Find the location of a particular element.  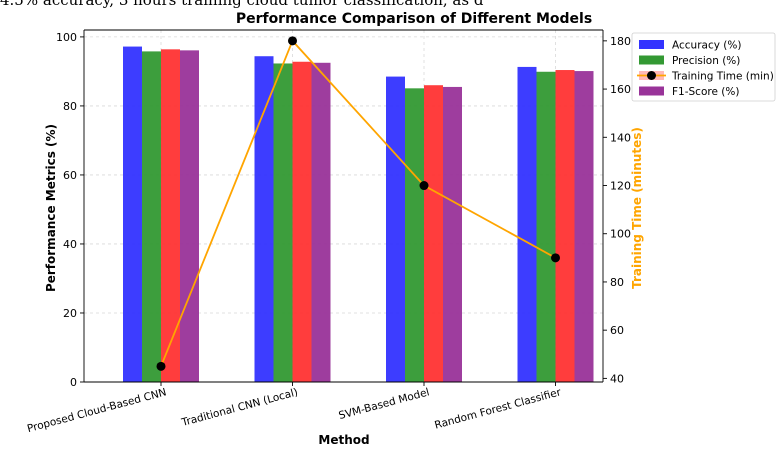

y2-tick-label: 60 is located at coordinates (617, 330).